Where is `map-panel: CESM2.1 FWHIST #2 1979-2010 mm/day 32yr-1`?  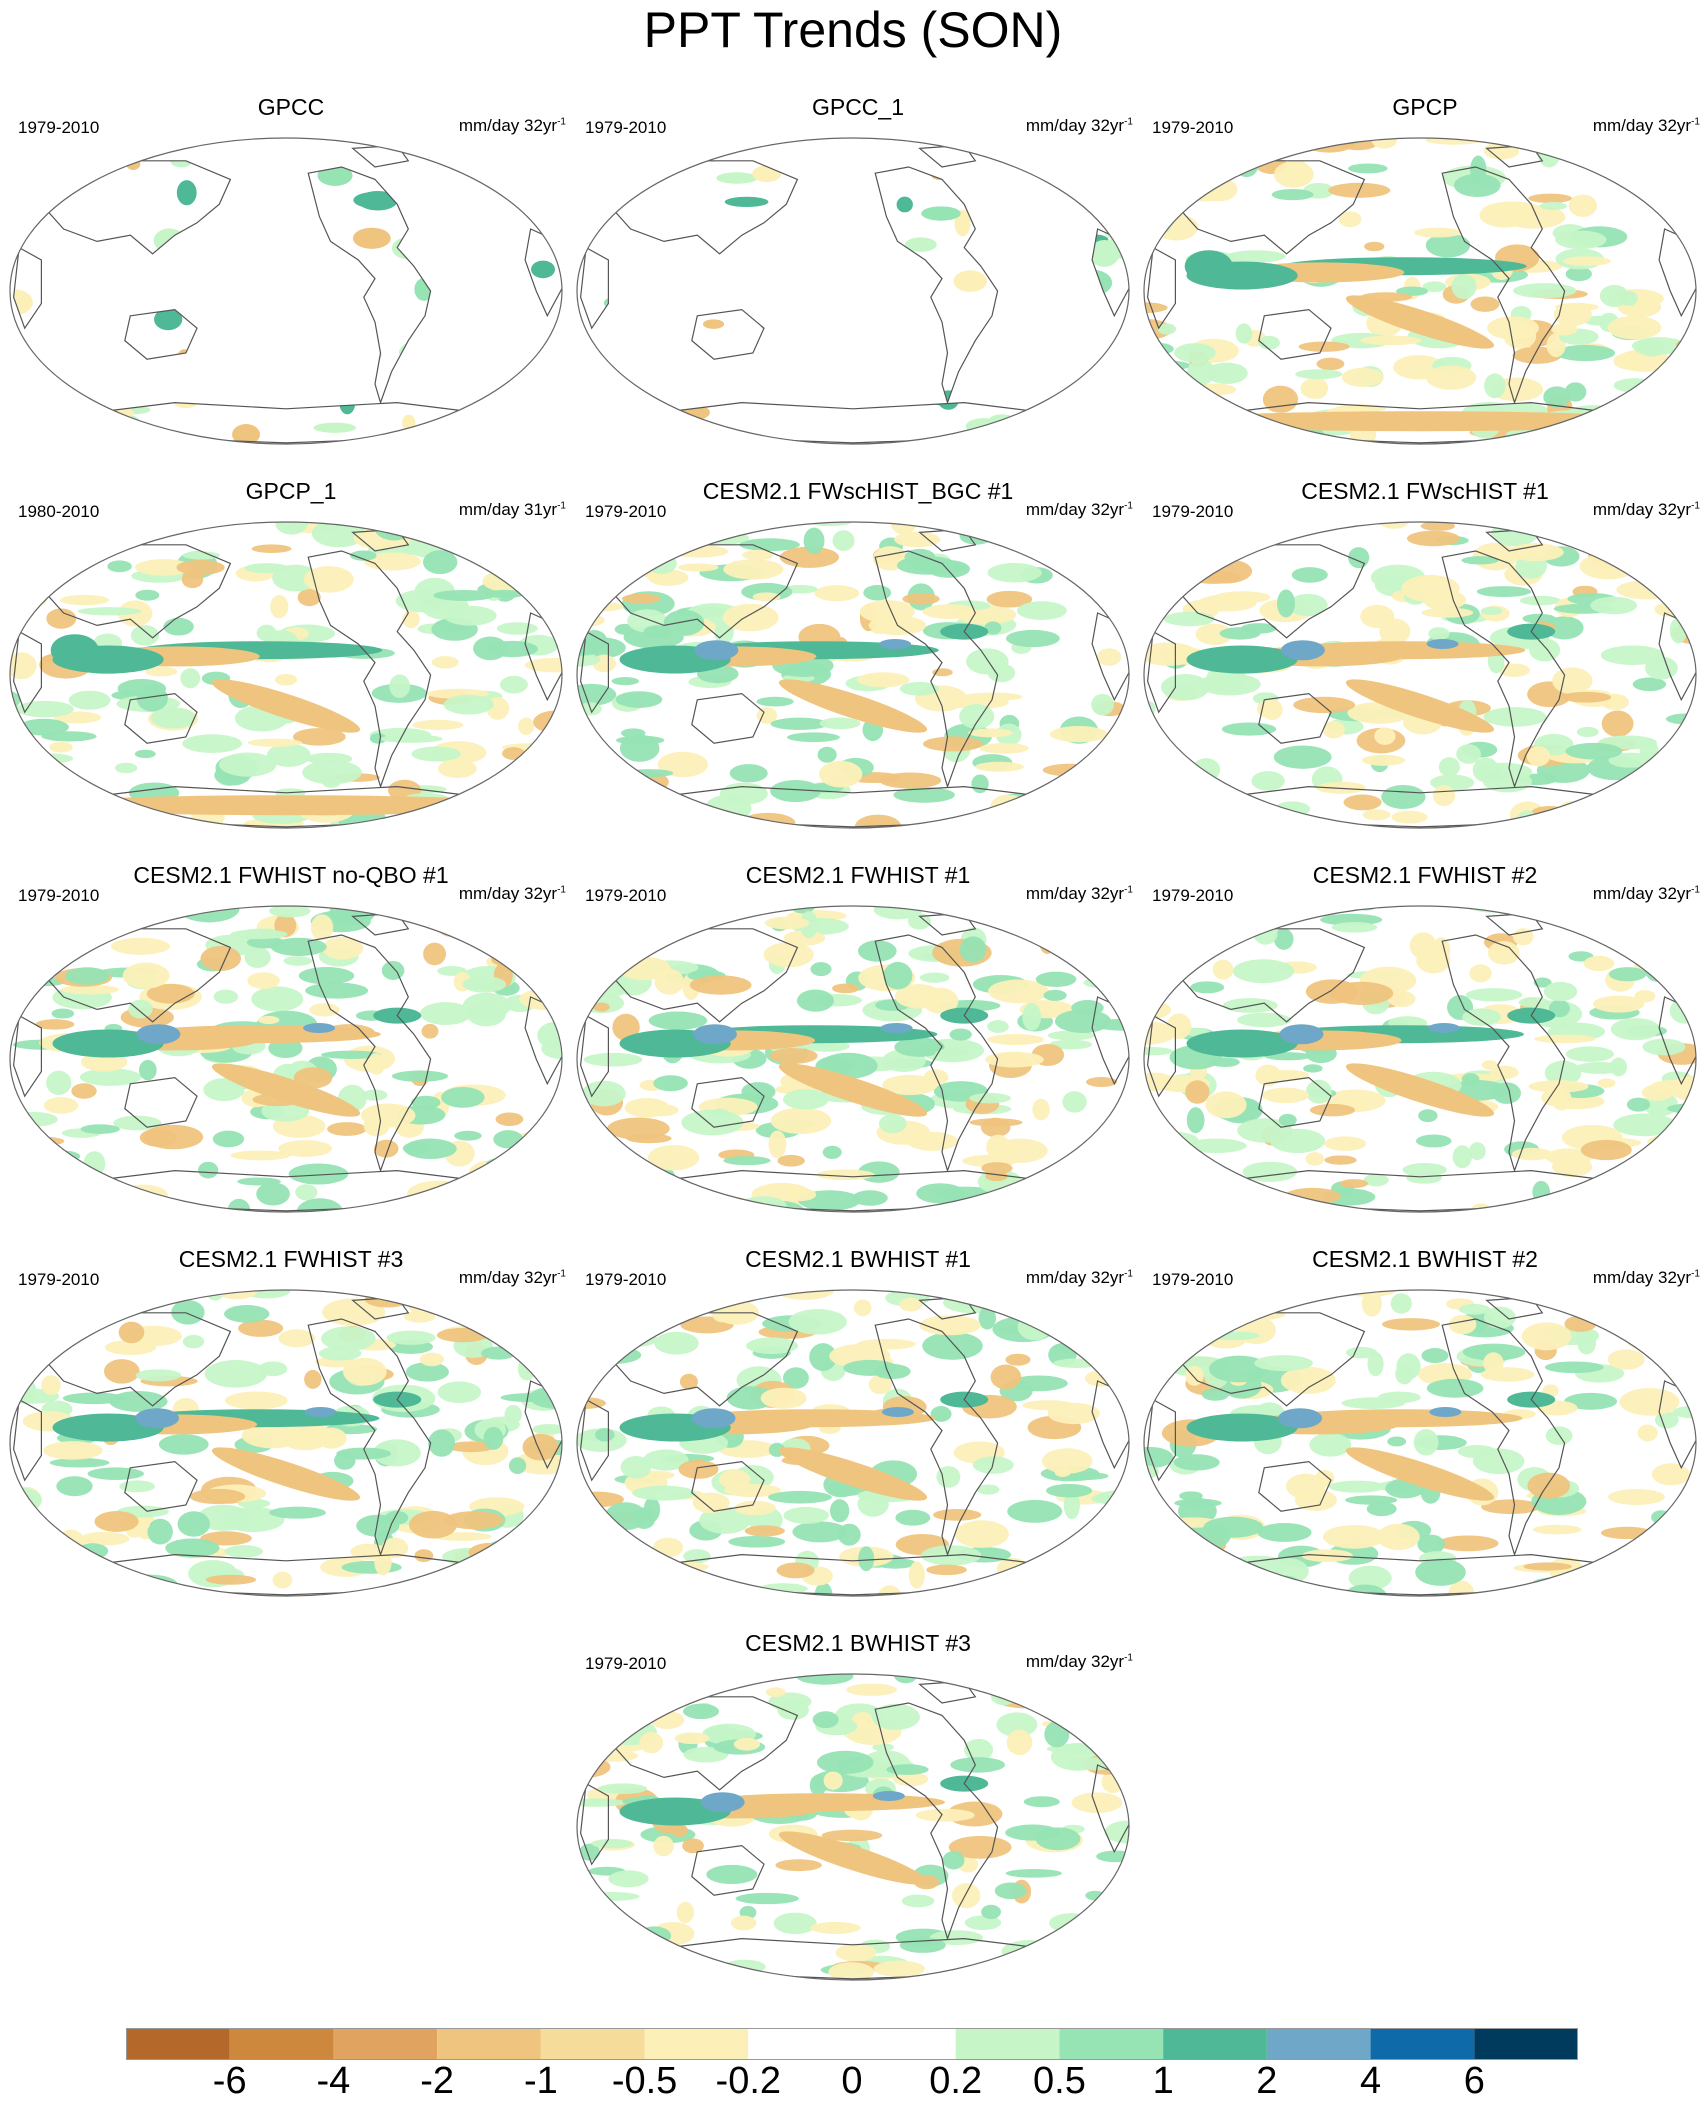 map-panel: CESM2.1 FWHIST #2 1979-2010 mm/day 32yr-1 is located at coordinates (1424, 1040).